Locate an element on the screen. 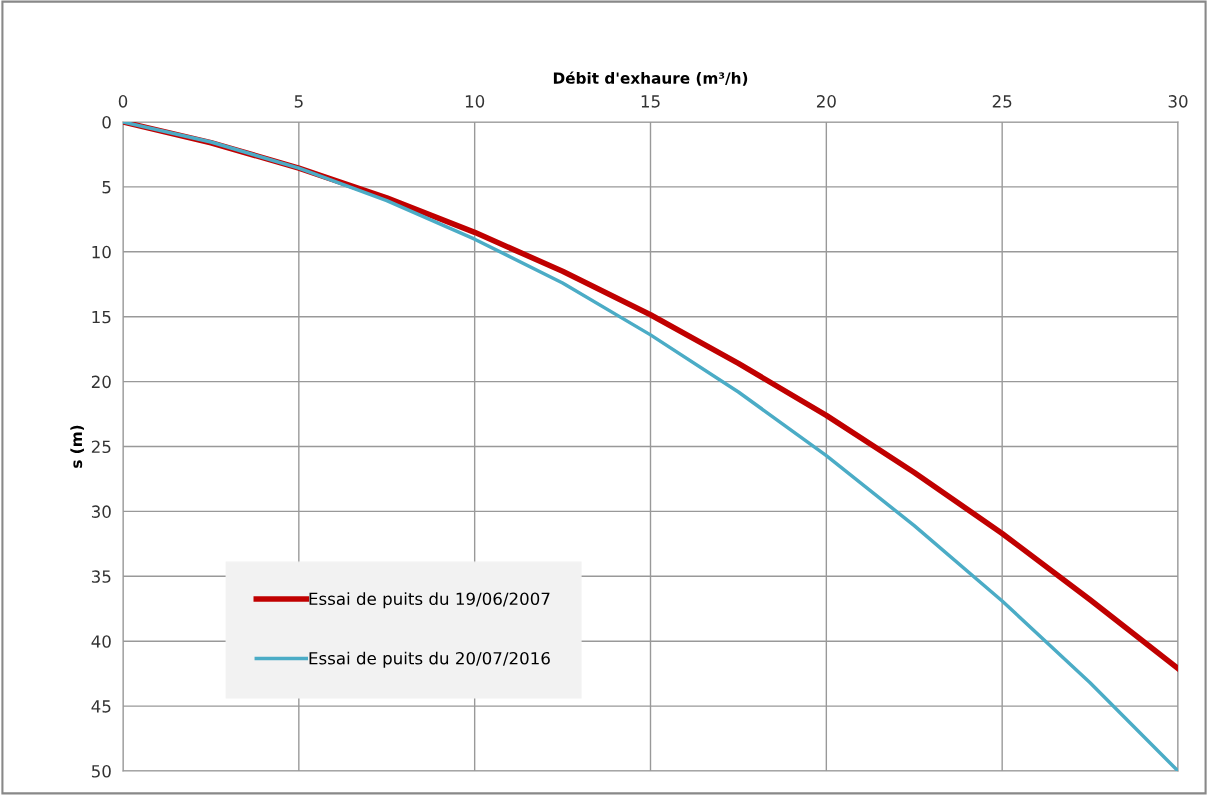 The height and width of the screenshot is (795, 1208). y-tick-label: 0 is located at coordinates (106, 122).